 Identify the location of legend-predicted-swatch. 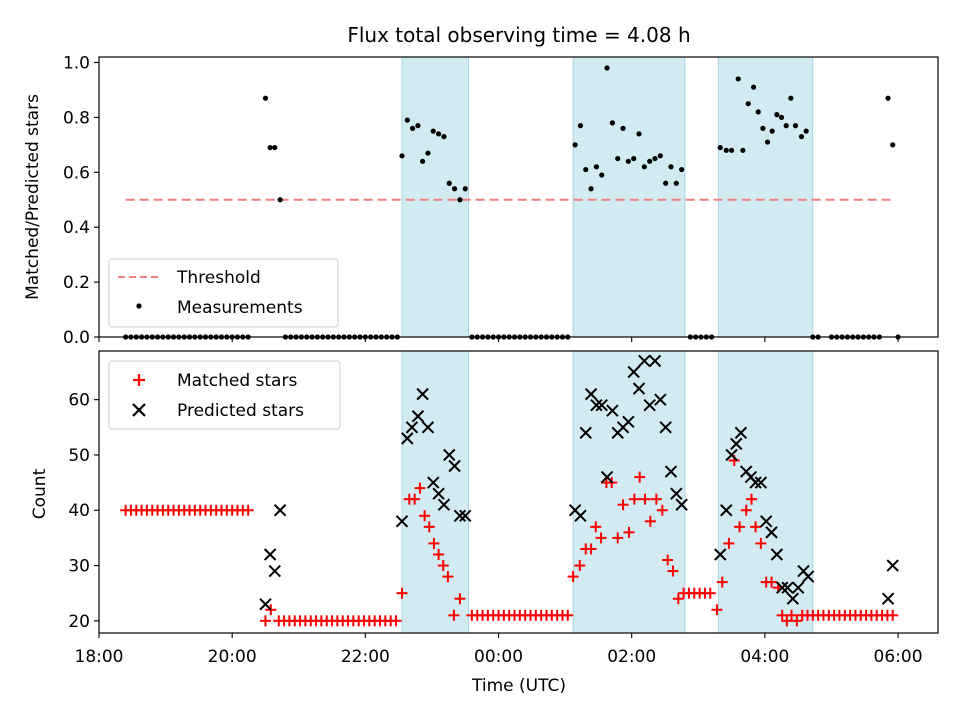
(139, 410).